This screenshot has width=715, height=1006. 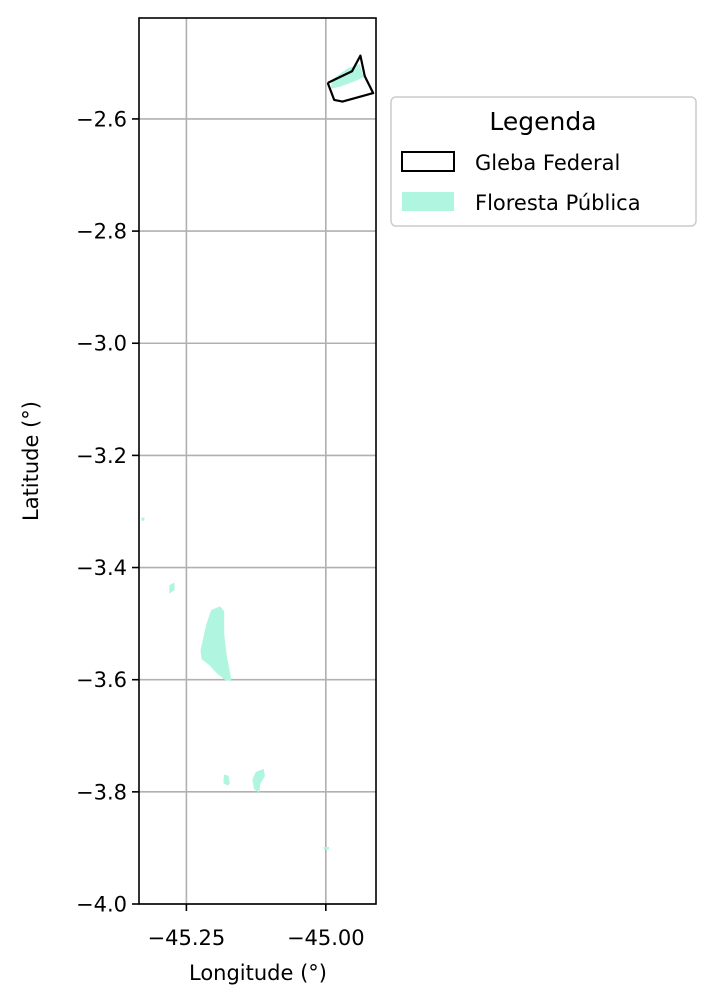 What do you see at coordinates (558, 203) in the screenshot?
I see `legend-floresta-publica-label: Floresta Pública` at bounding box center [558, 203].